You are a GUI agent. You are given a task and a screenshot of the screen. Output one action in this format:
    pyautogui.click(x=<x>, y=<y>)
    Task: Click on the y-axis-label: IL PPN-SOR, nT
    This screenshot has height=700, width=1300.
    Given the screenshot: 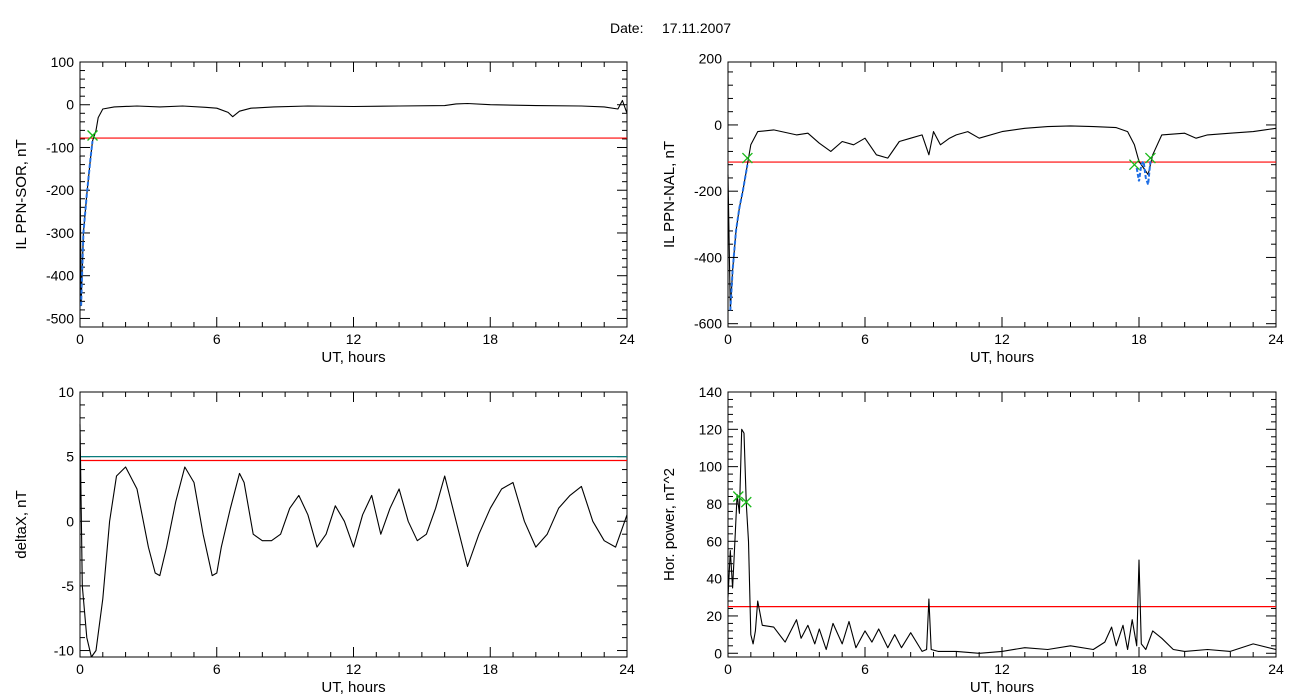 What is the action you would take?
    pyautogui.click(x=21, y=194)
    